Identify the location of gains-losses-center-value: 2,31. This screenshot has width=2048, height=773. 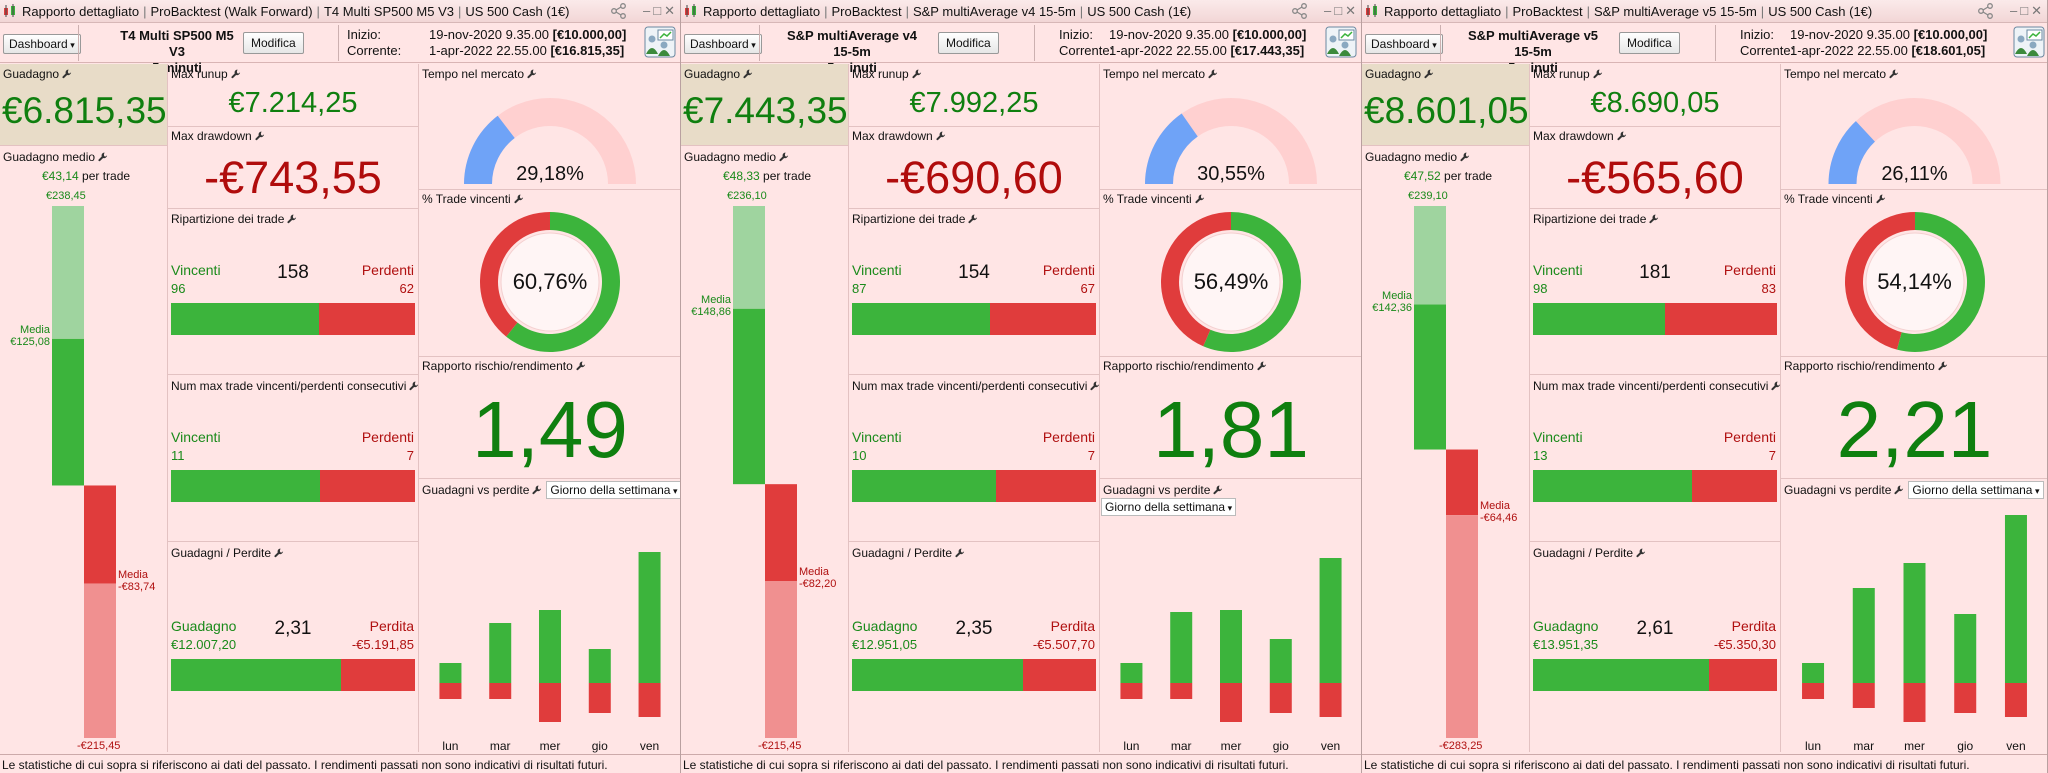
(293, 628).